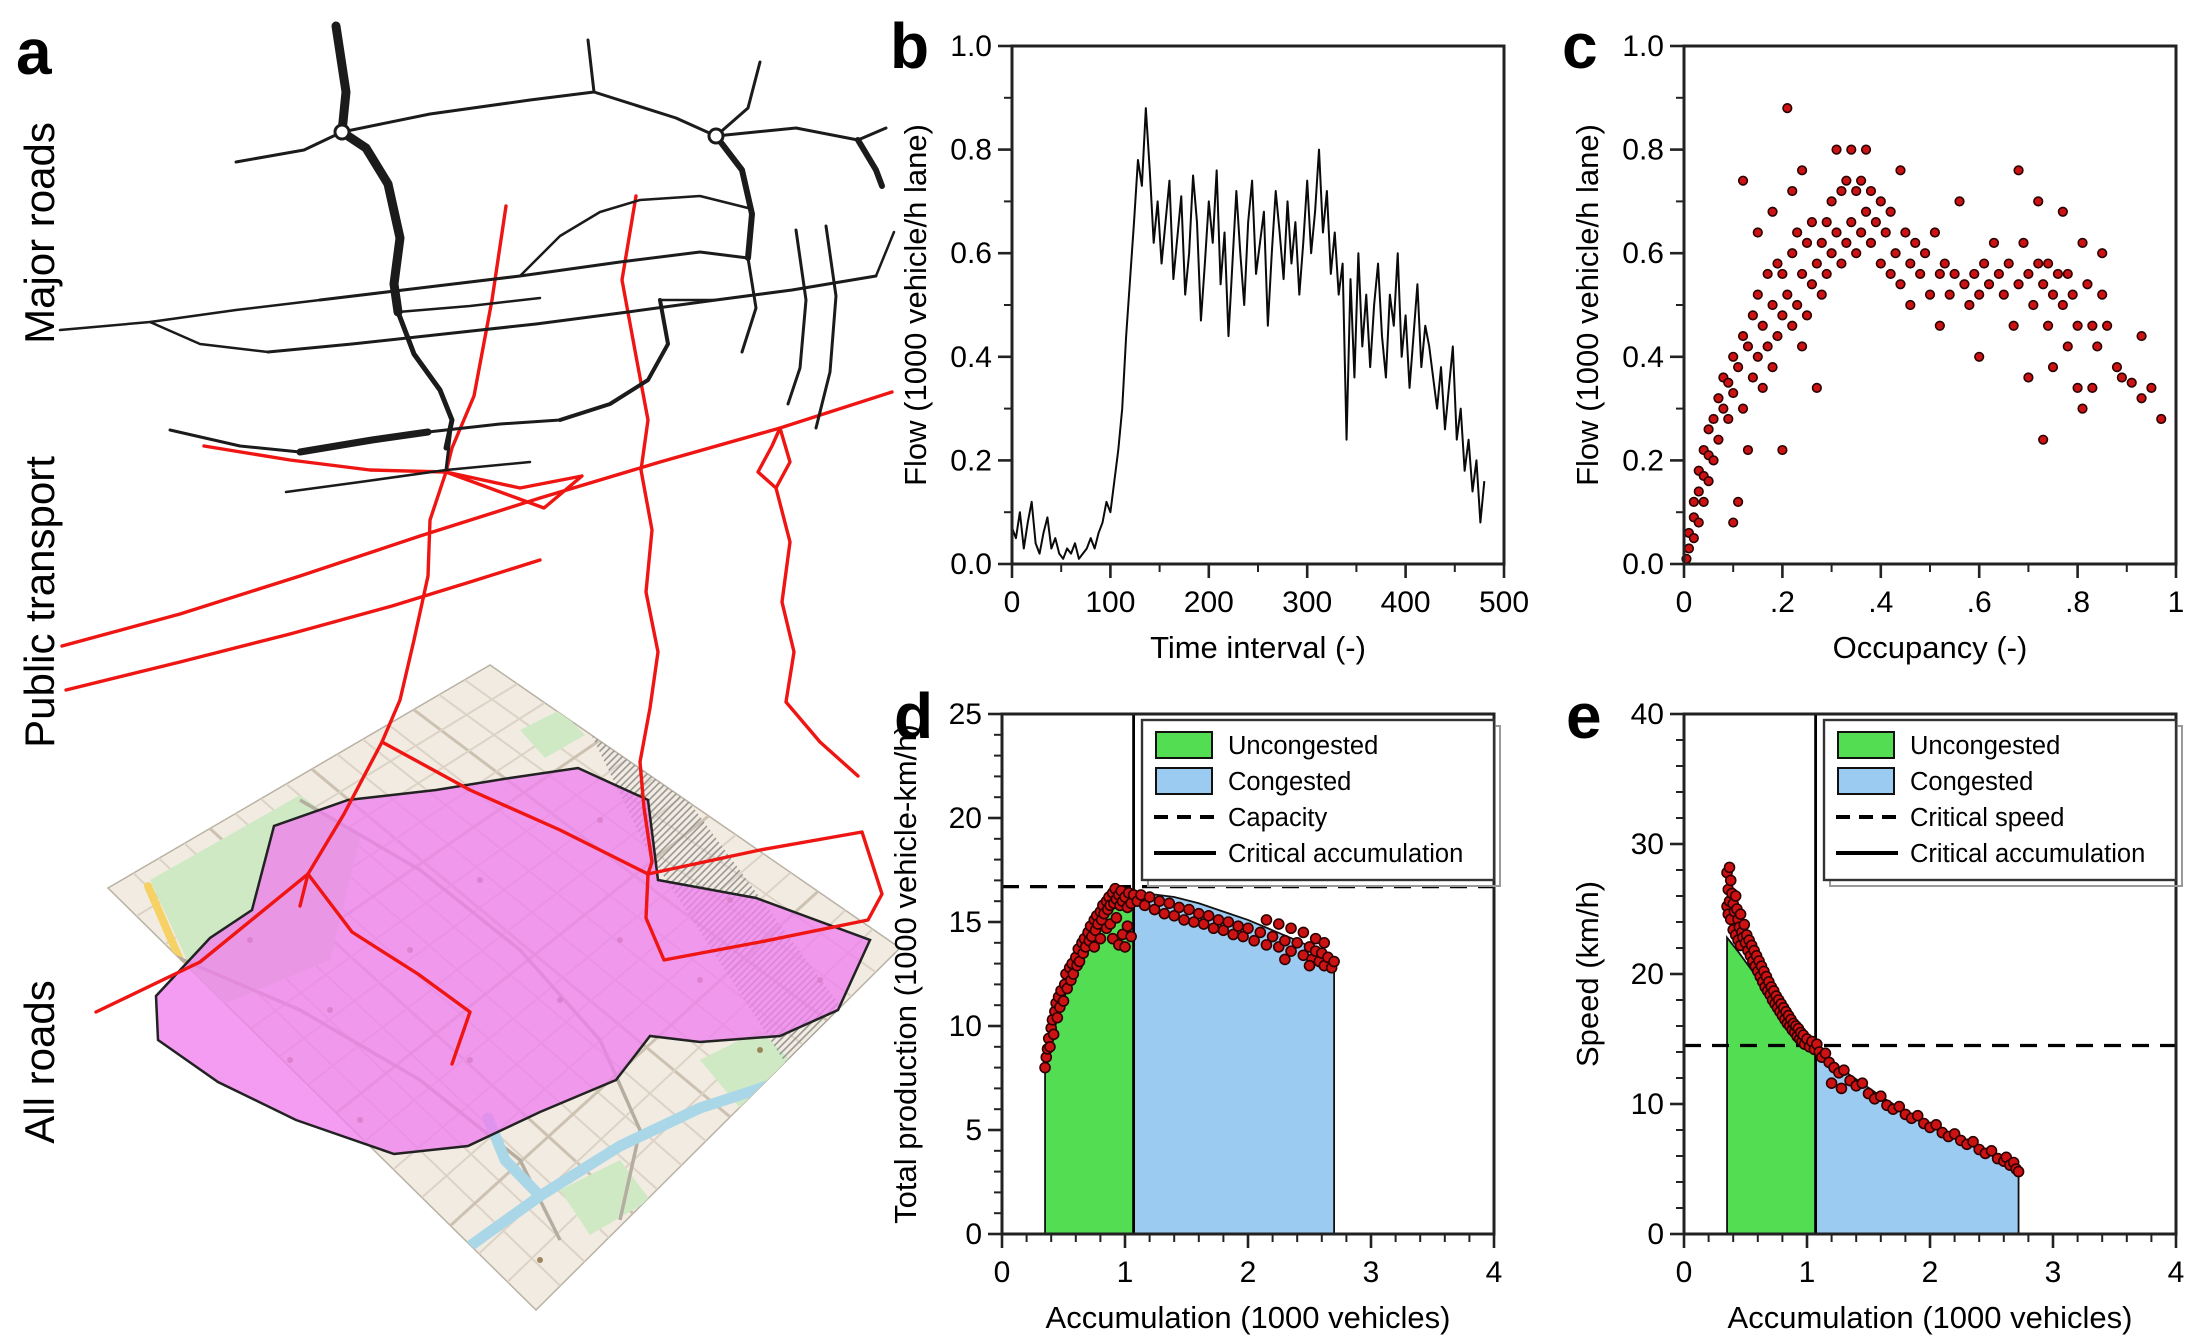  What do you see at coordinates (1930, 647) in the screenshot?
I see `x-axis-title: Occupancy (-)` at bounding box center [1930, 647].